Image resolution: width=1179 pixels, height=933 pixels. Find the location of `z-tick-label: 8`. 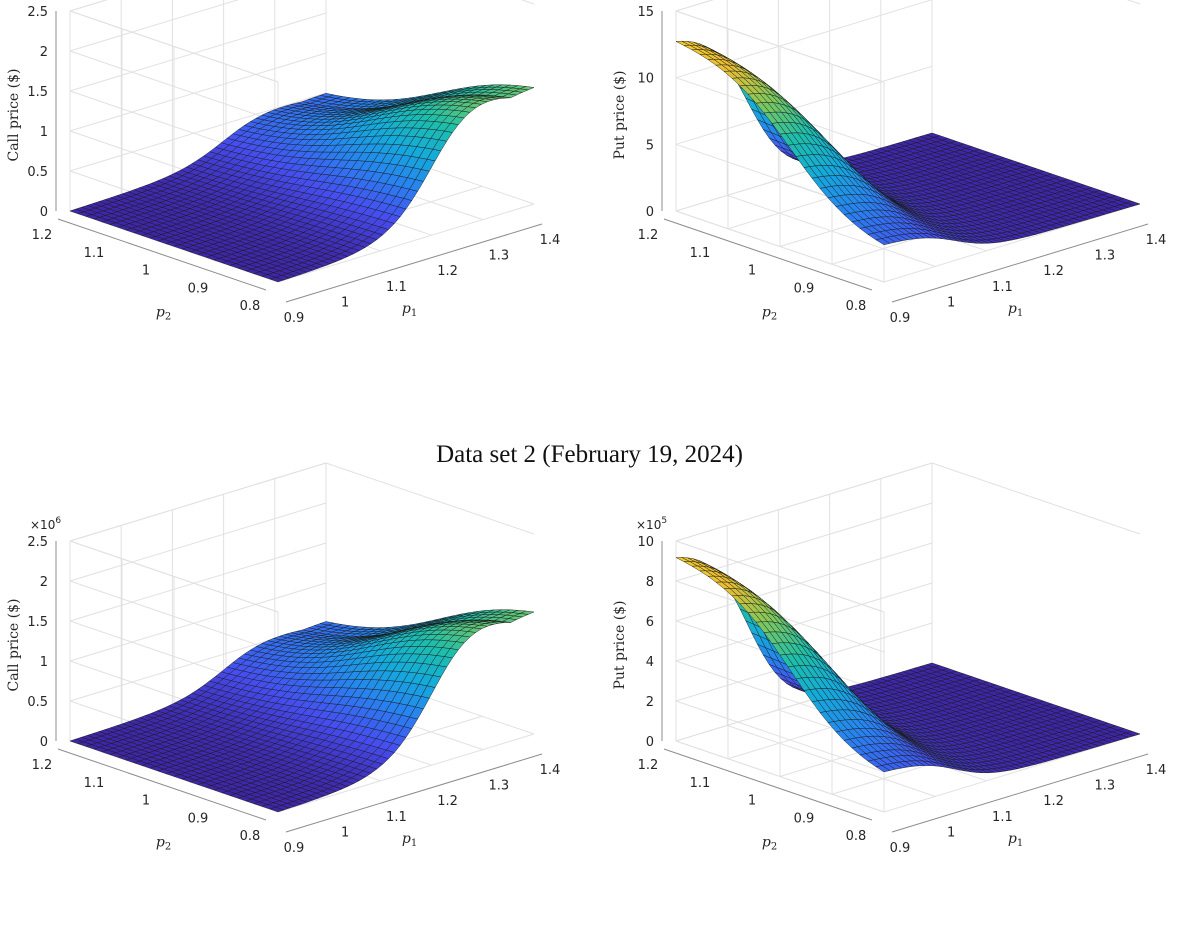

z-tick-label: 8 is located at coordinates (650, 582).